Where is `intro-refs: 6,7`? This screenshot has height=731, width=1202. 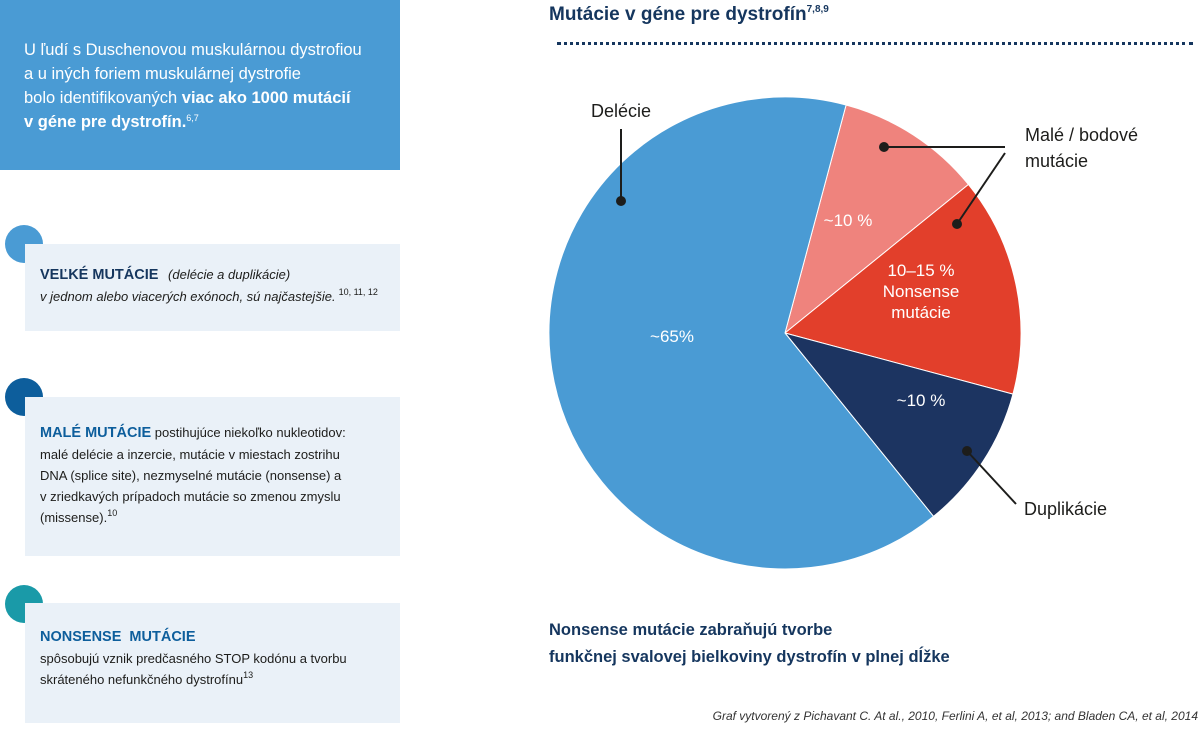 intro-refs: 6,7 is located at coordinates (192, 118).